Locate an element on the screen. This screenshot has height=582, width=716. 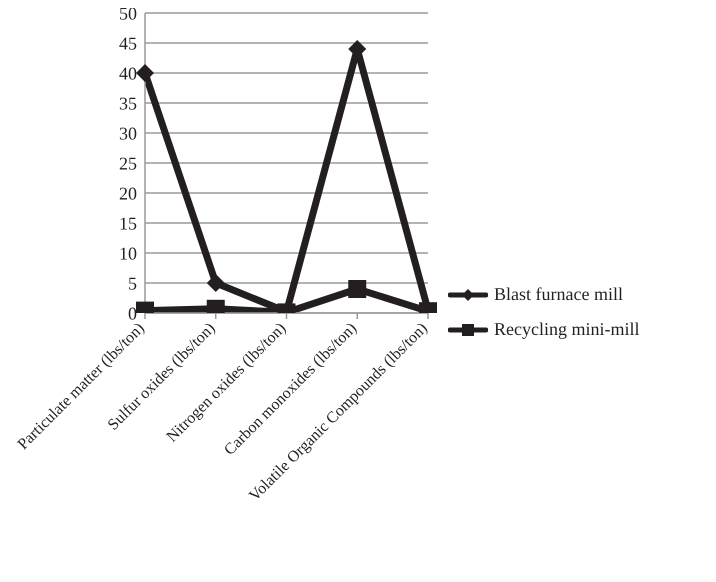
y-tick-label: 15 is located at coordinates (128, 223).